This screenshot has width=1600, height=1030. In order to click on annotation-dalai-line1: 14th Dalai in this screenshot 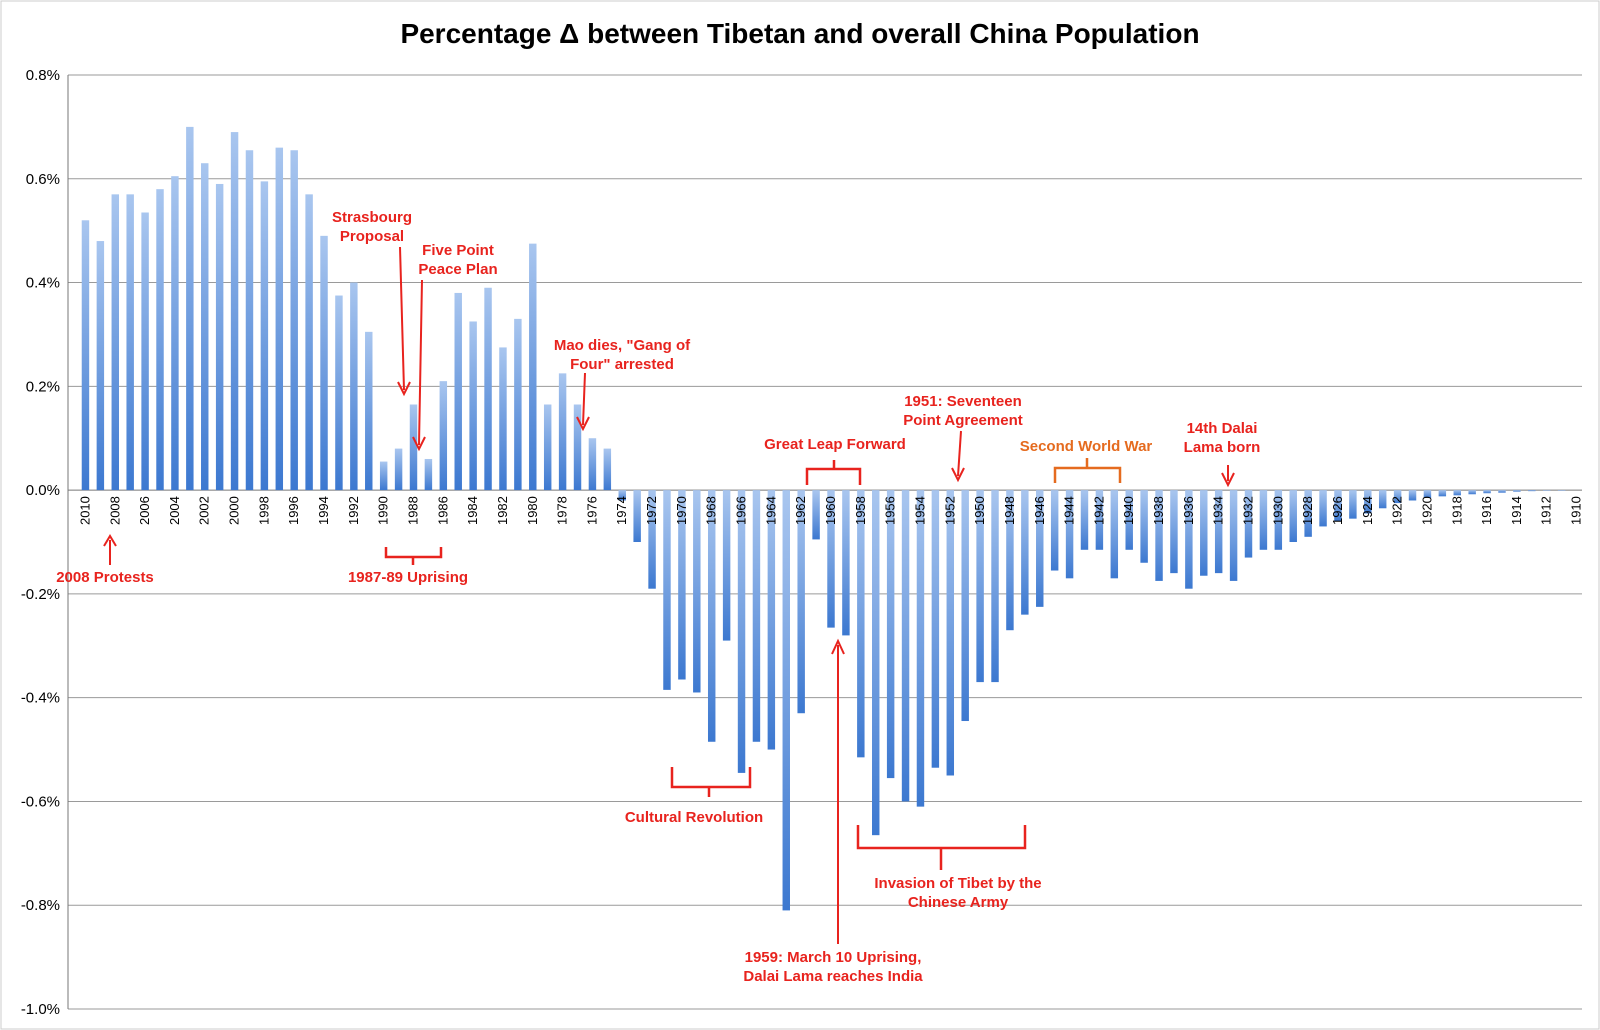, I will do `click(1222, 428)`.